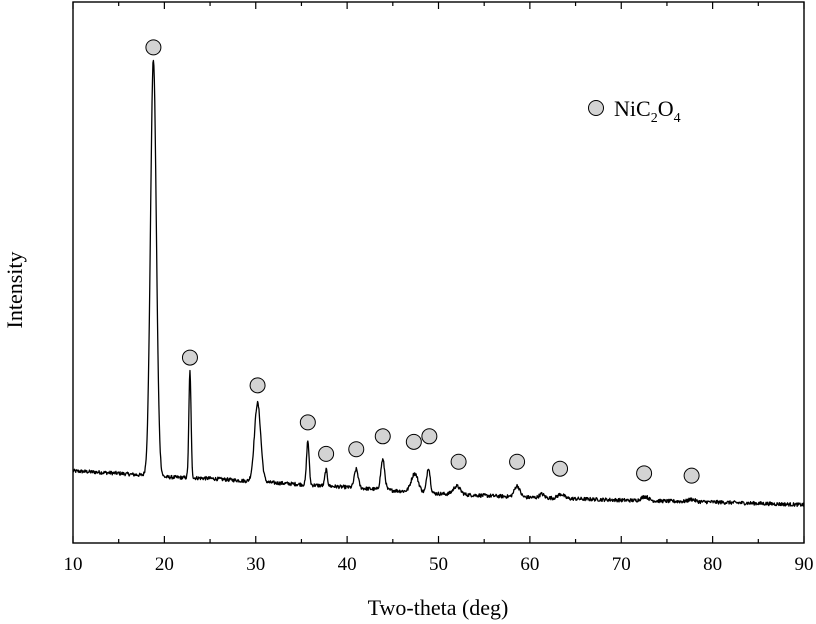 Image resolution: width=816 pixels, height=624 pixels. I want to click on legend-label-part2: O, so click(666, 108).